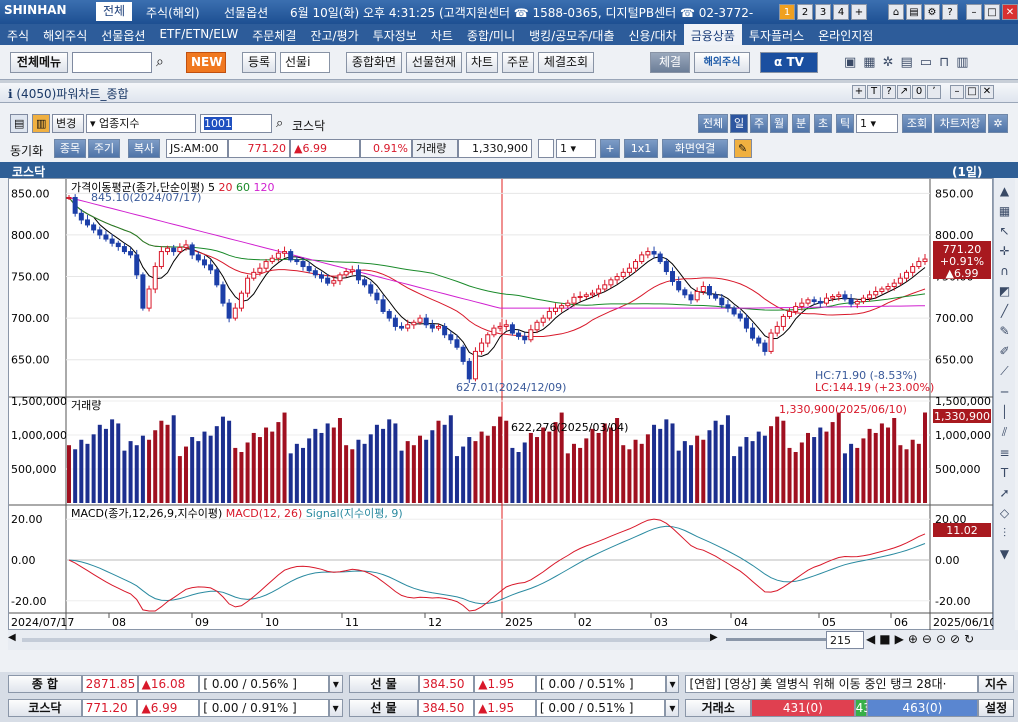 The image size is (1018, 722). I want to click on index-button: 지수, so click(996, 684).